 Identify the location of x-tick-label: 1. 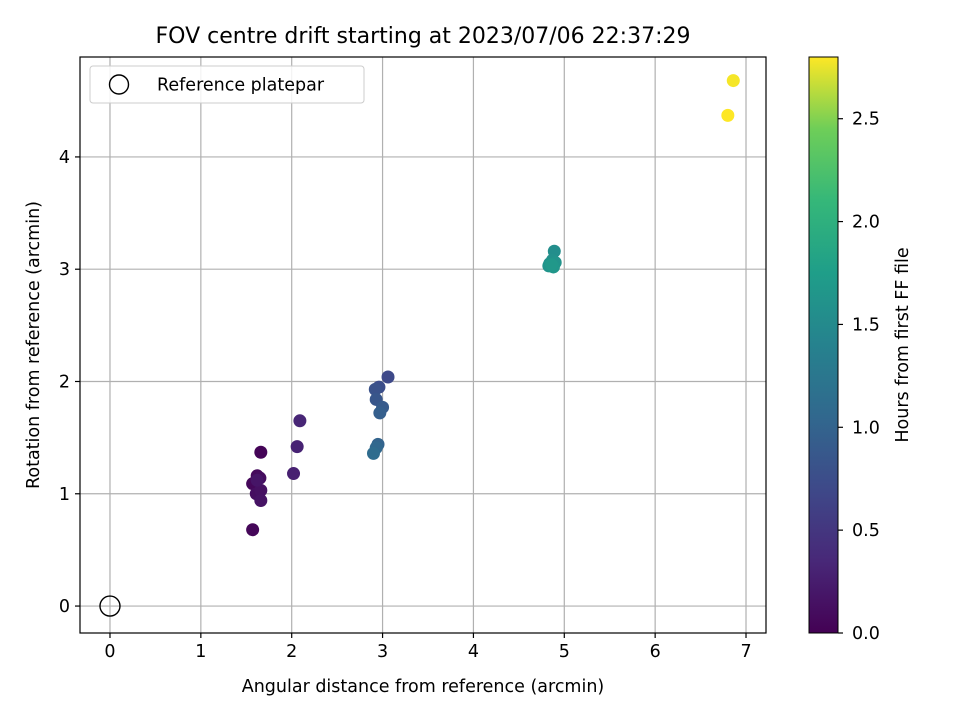
(200, 652).